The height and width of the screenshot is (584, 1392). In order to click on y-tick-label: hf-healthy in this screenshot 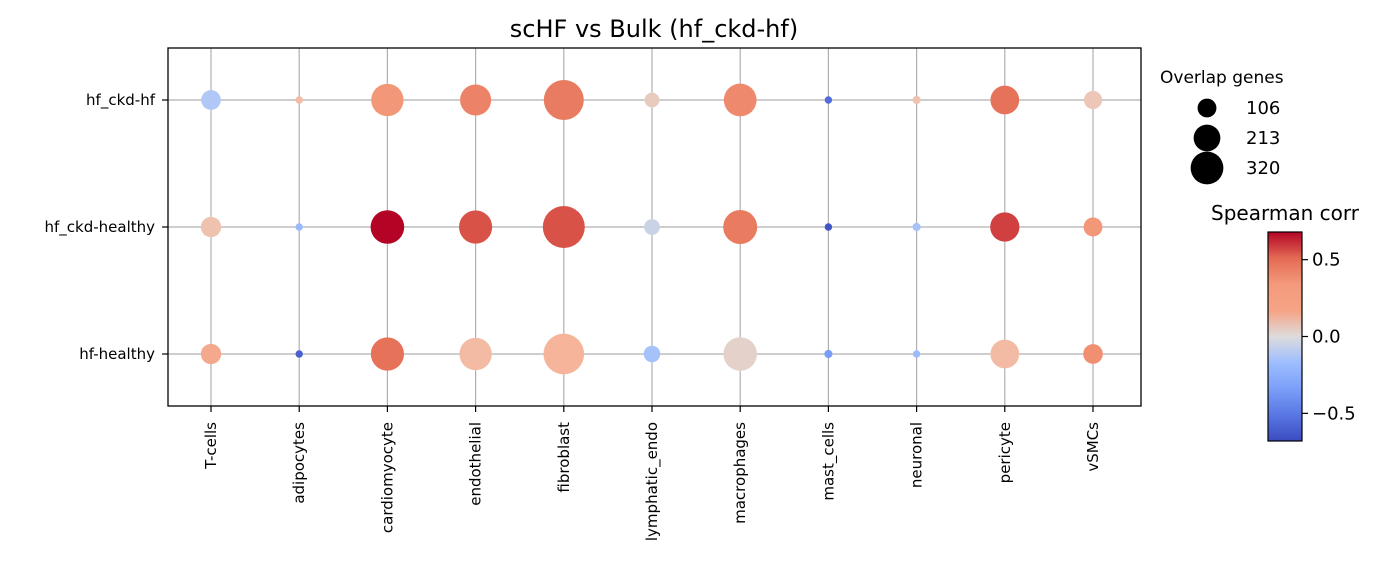, I will do `click(117, 354)`.